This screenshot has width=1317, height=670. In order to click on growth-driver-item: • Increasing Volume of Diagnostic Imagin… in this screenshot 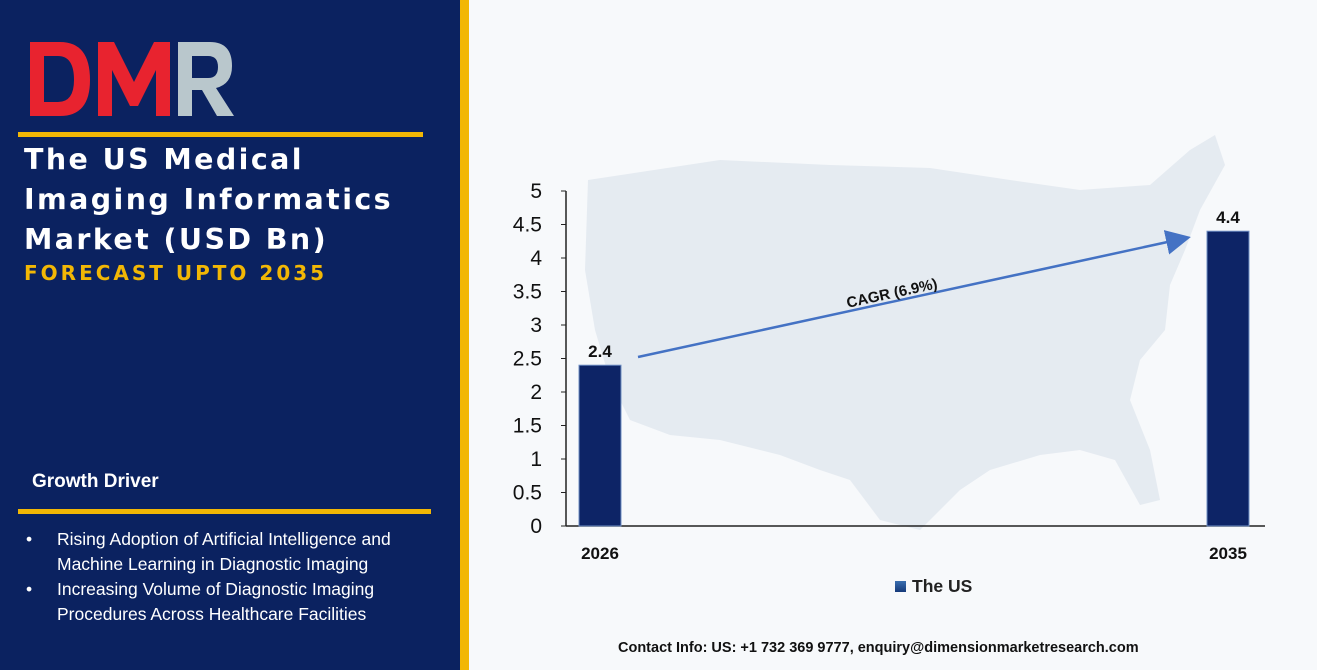, I will do `click(236, 602)`.